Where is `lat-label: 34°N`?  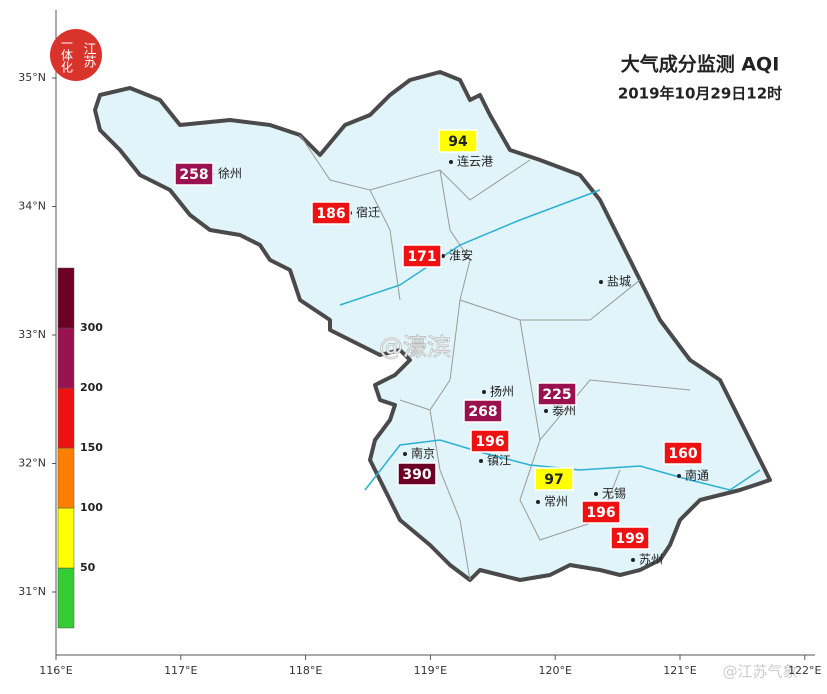 lat-label: 34°N is located at coordinates (32, 206).